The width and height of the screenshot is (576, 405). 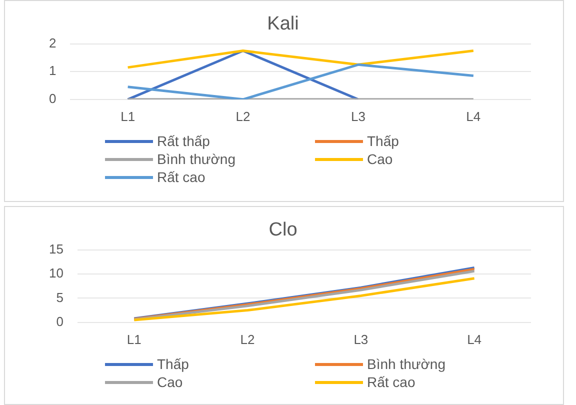 What do you see at coordinates (52, 42) in the screenshot?
I see `y-tick-label: 2` at bounding box center [52, 42].